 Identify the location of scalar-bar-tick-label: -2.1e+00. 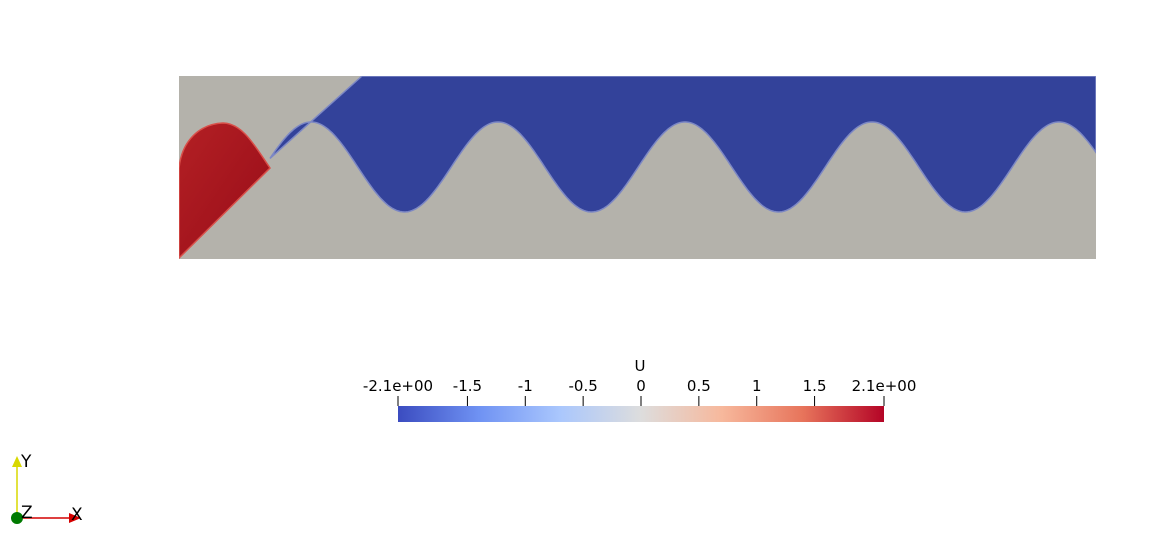
(398, 386).